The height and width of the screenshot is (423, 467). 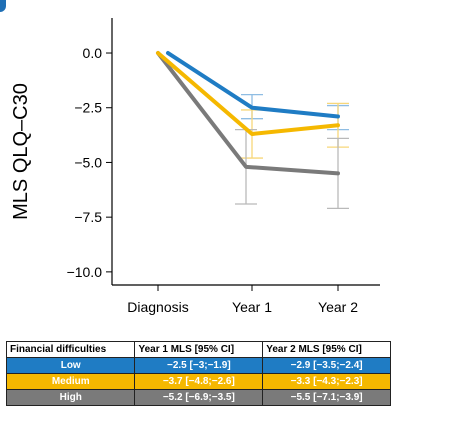 I want to click on table-header-year1: Year 1 MLS [95% CI], so click(x=199, y=349).